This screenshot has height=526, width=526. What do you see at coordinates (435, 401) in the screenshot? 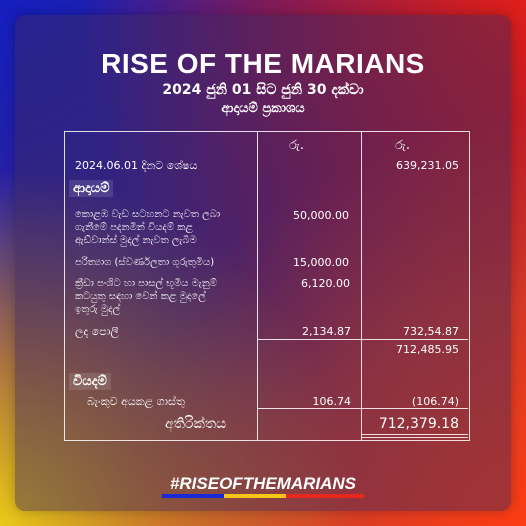
I see `expense-row-total: (106.74)` at bounding box center [435, 401].